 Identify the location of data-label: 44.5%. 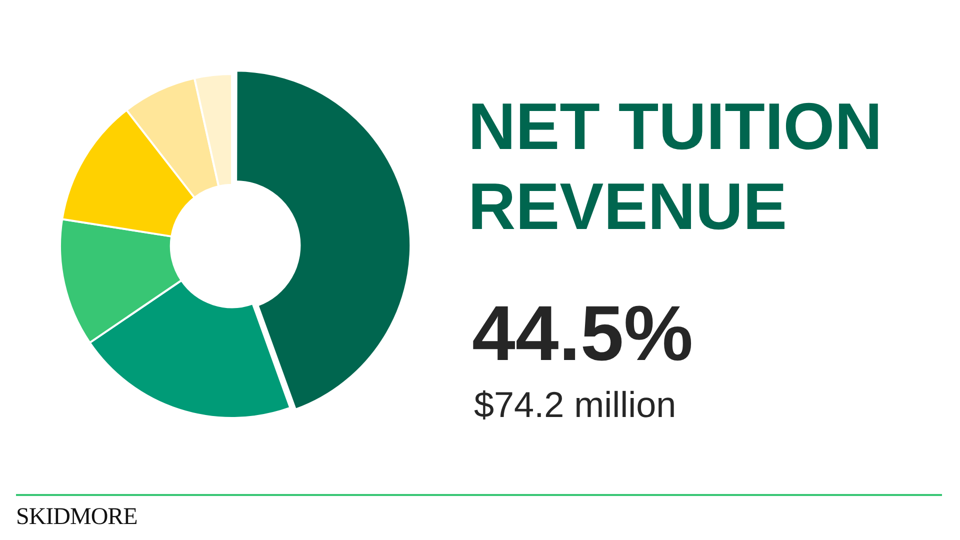
(583, 333).